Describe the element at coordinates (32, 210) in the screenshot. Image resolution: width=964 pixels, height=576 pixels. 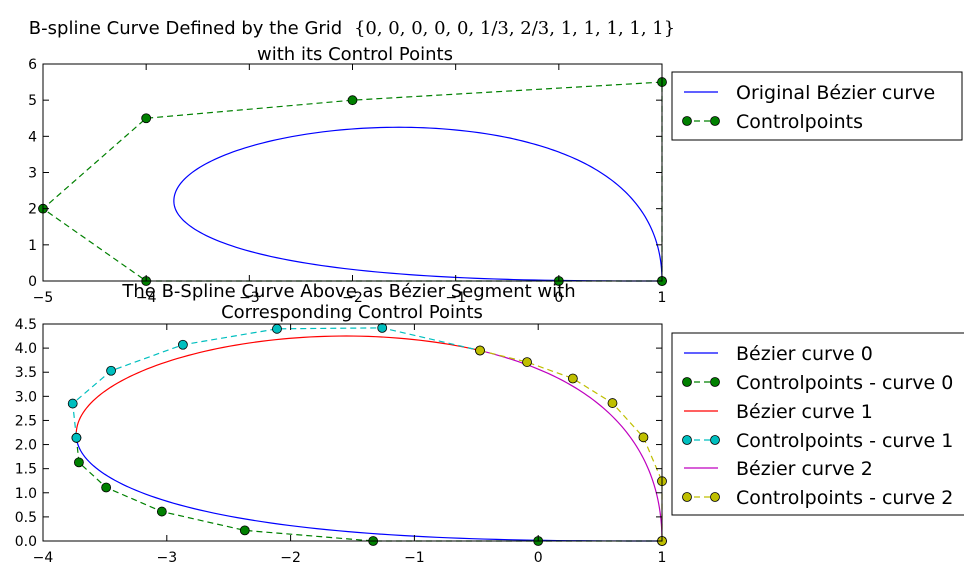
I see `y-tick-label: 2` at that location.